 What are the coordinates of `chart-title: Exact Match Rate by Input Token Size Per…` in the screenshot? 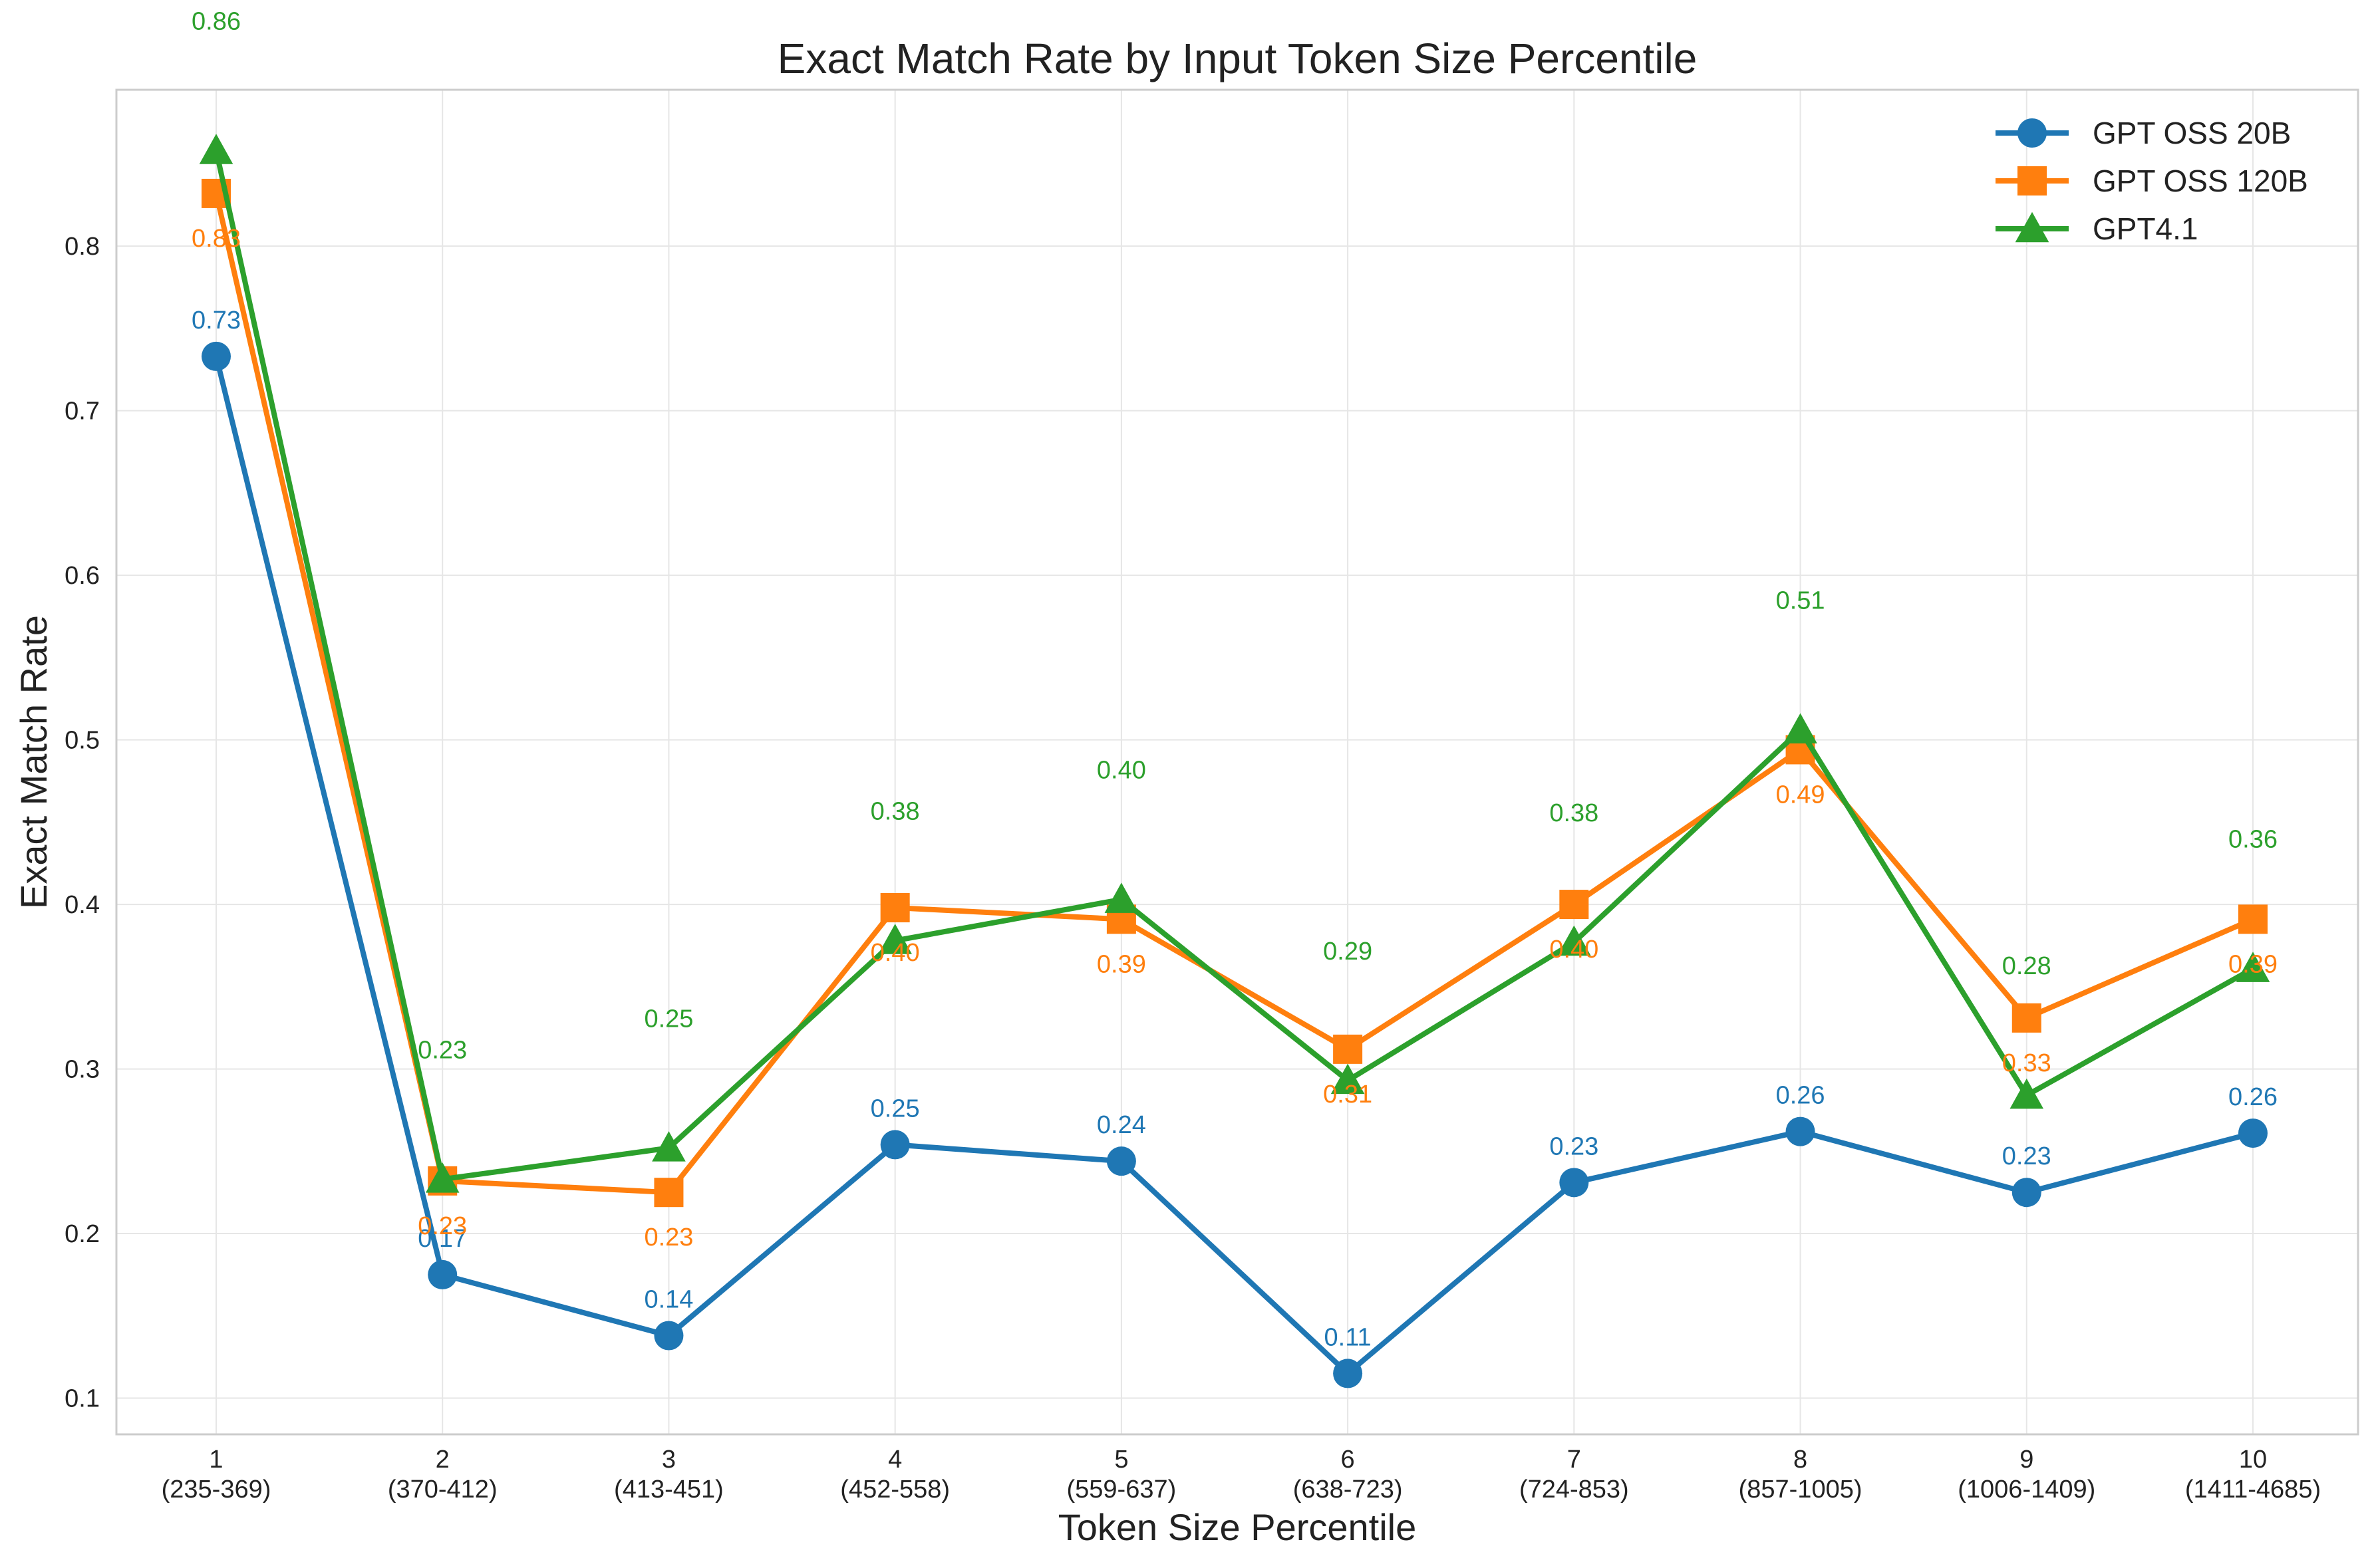 It's located at (1238, 58).